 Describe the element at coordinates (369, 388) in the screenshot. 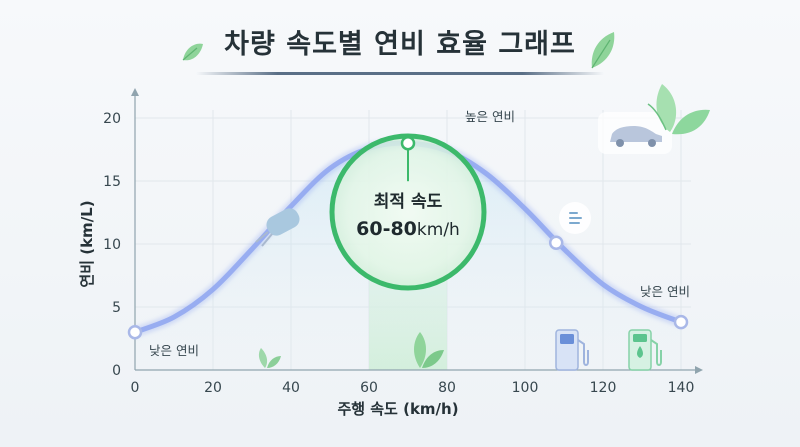

I see `x-tick-label: 60` at that location.